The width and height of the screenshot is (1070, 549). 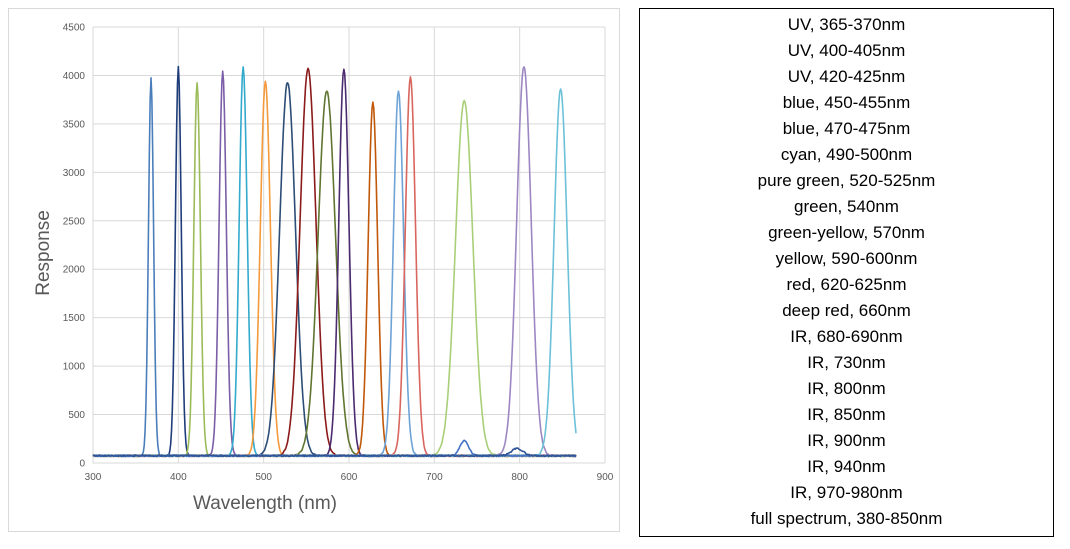 What do you see at coordinates (74, 76) in the screenshot?
I see `y-tick-label: 4000` at bounding box center [74, 76].